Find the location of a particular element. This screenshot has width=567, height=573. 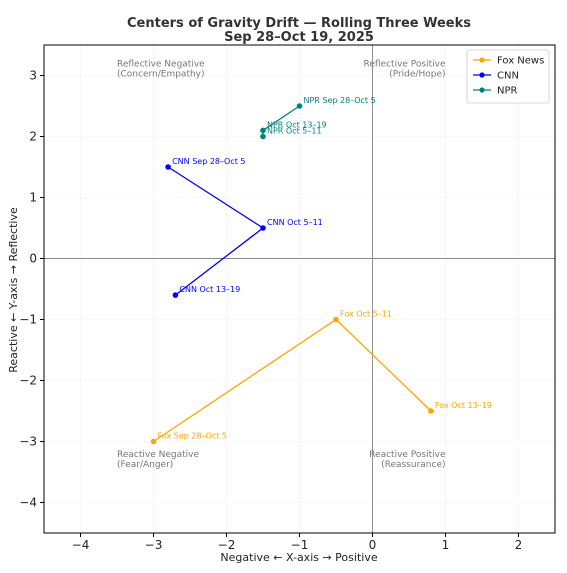

x-axis-label: Negative ← X-axis → Positive is located at coordinates (298, 557).